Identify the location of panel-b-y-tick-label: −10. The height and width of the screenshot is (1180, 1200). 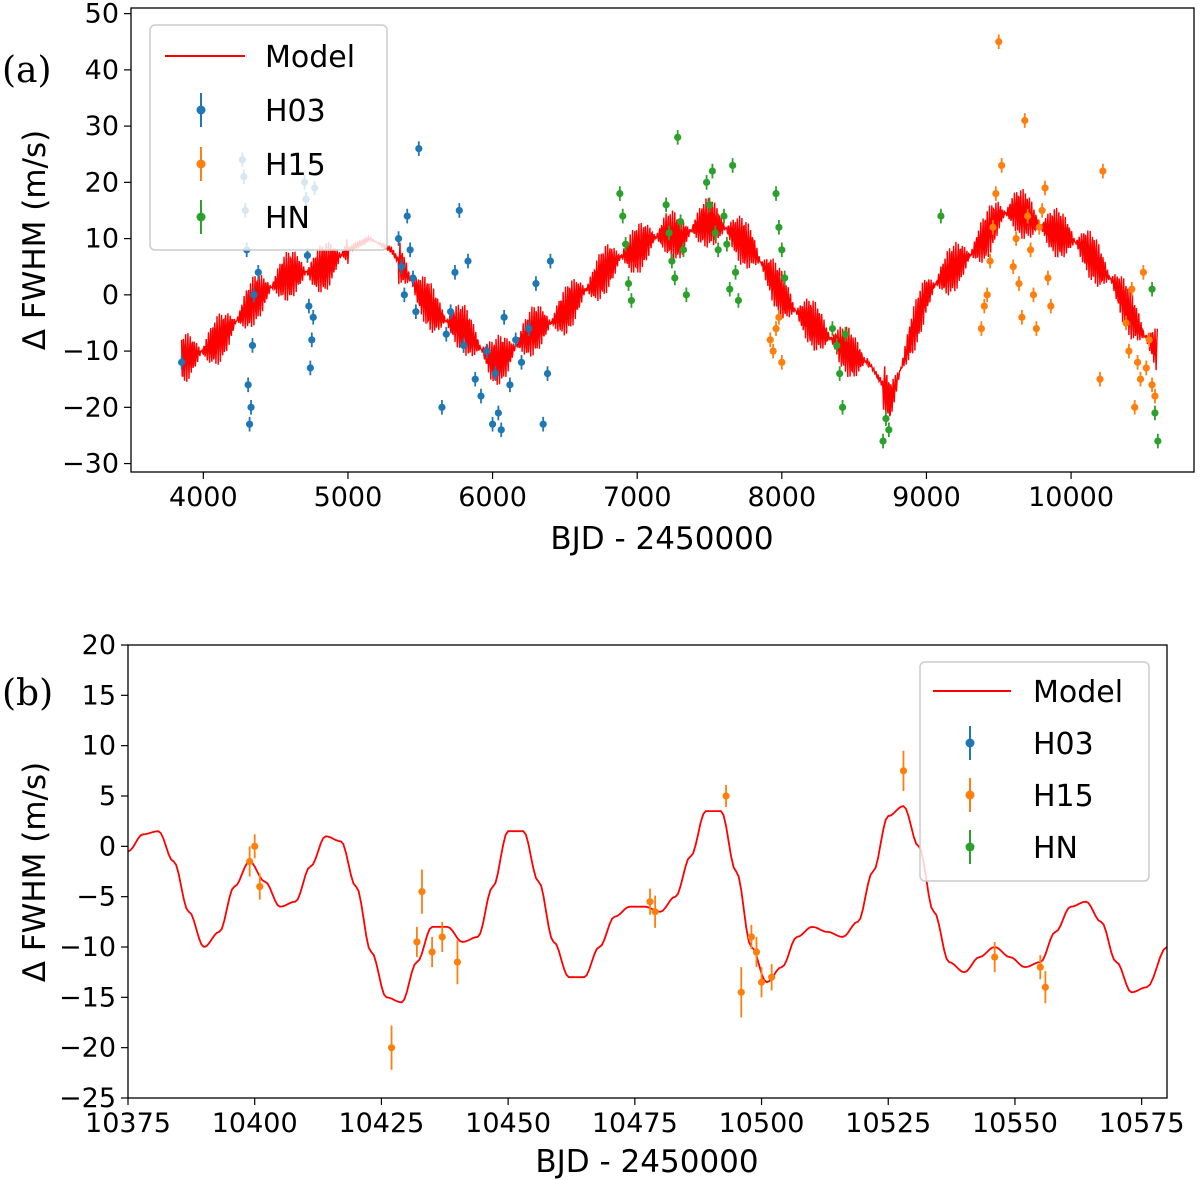
(87, 947).